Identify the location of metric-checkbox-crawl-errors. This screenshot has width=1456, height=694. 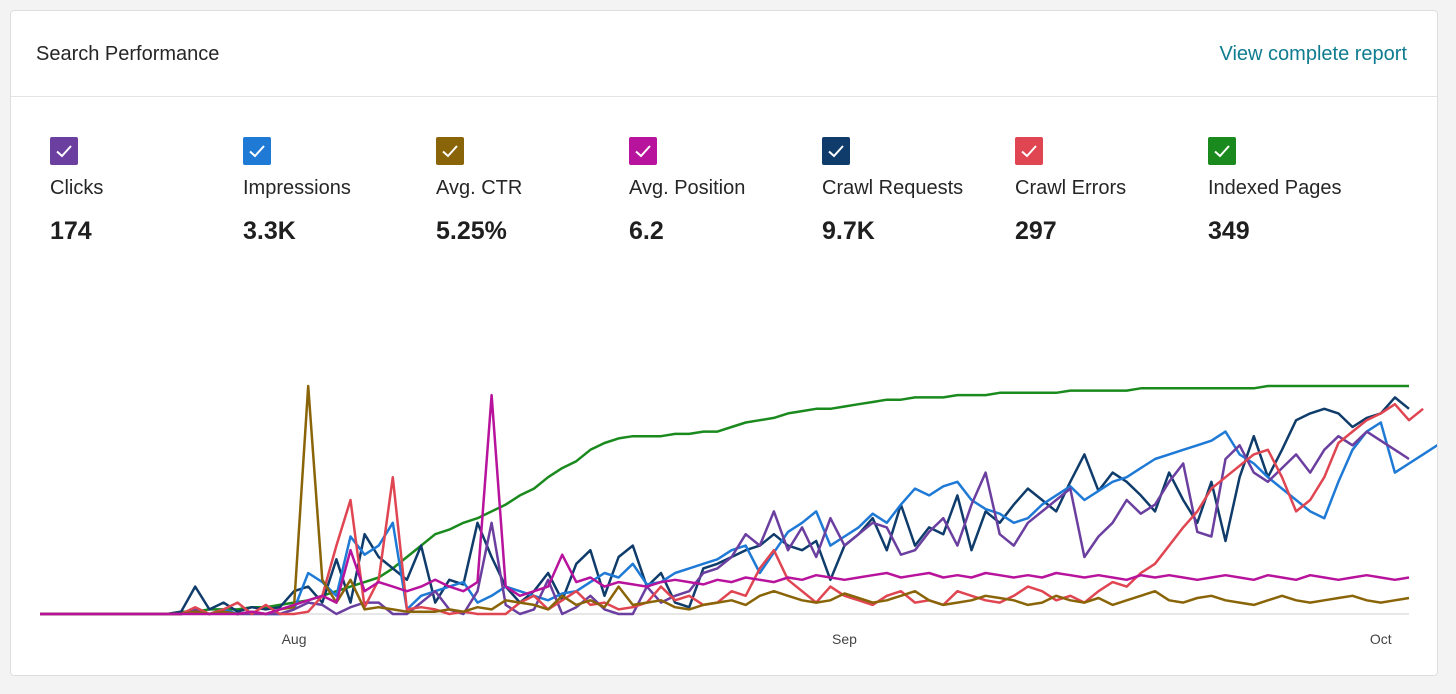
(1029, 151).